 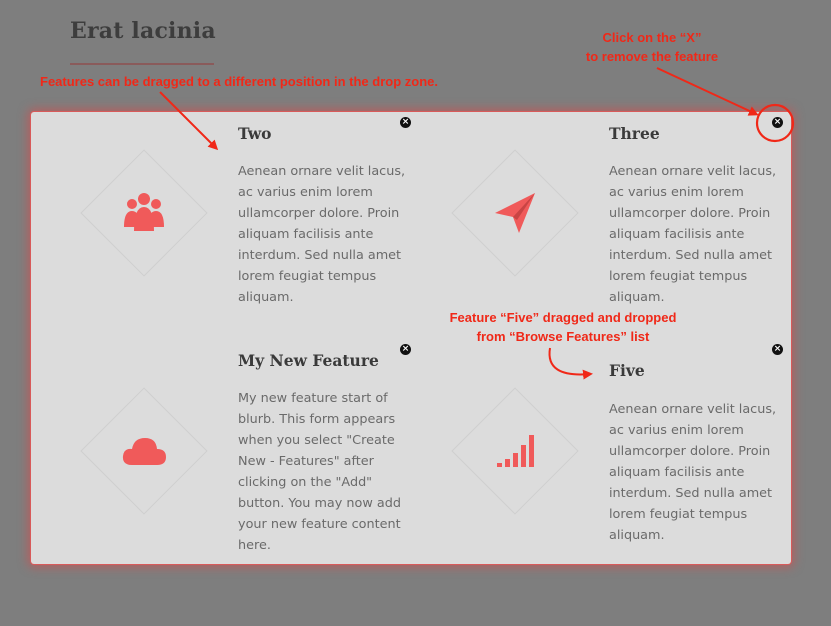 I want to click on paper-plane-icon, so click(x=515, y=213).